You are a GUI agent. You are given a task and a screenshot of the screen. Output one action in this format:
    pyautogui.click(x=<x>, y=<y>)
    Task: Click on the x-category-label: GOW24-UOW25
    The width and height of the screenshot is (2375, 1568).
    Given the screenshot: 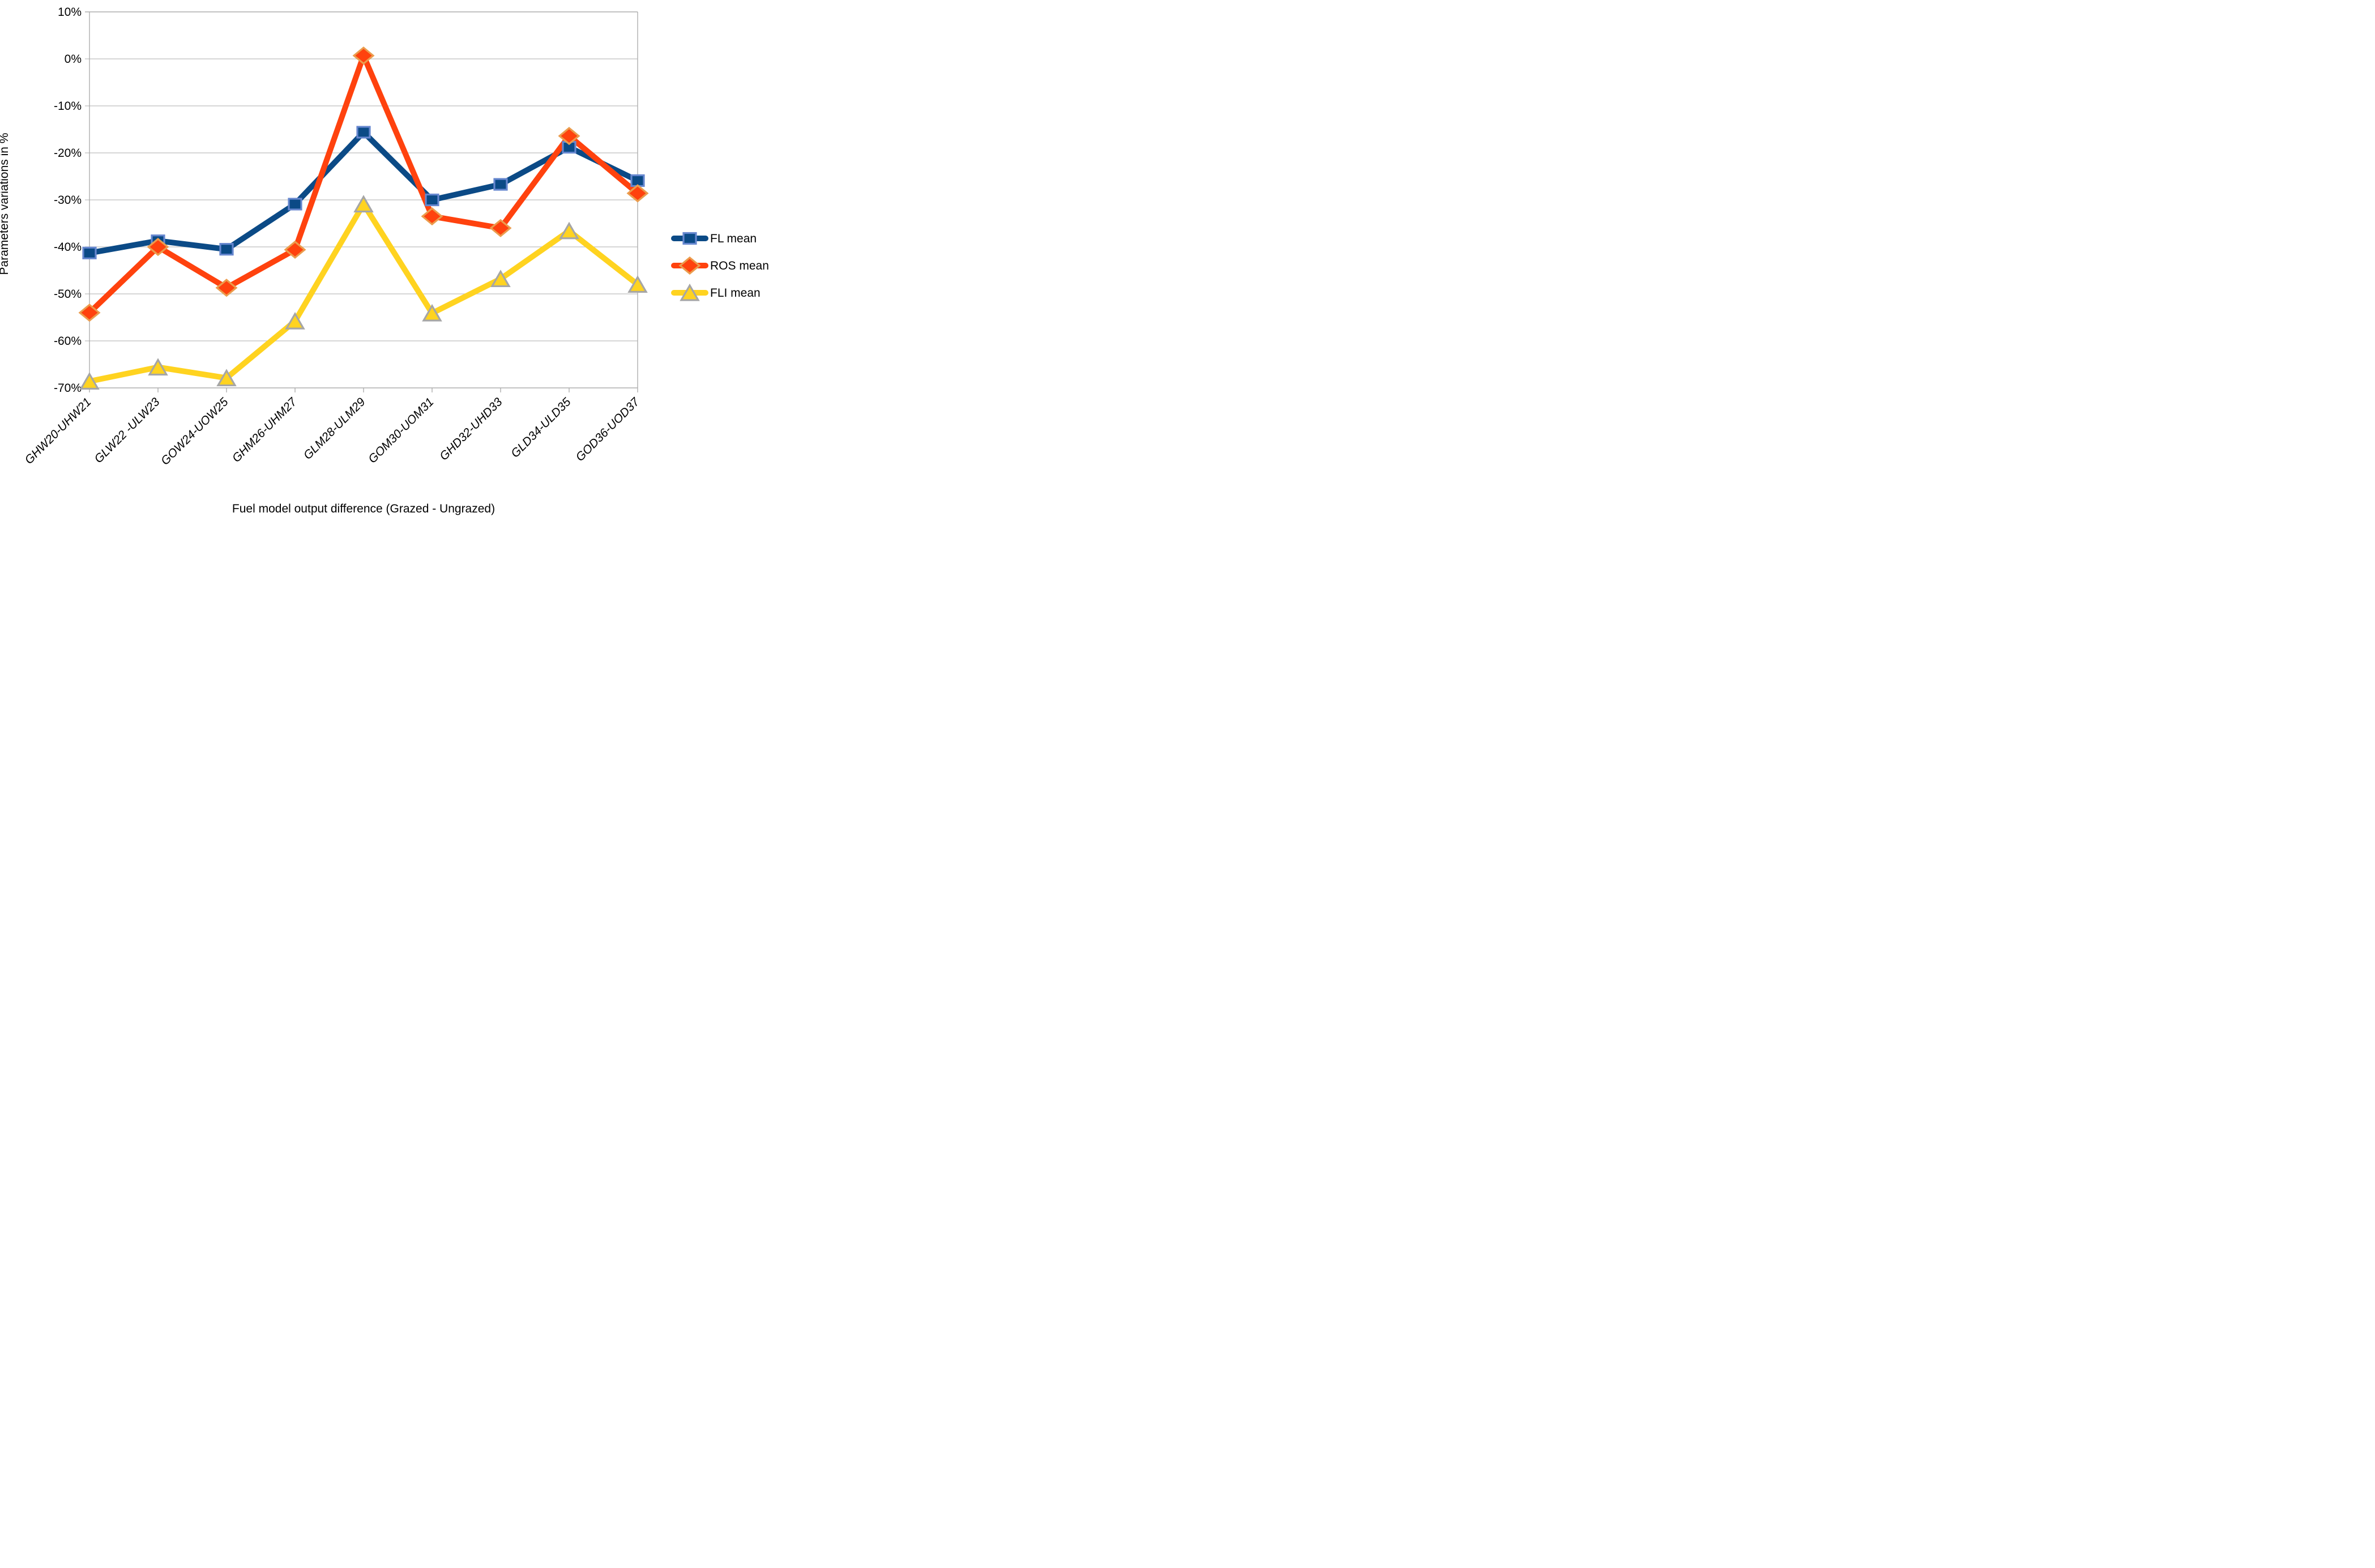 What is the action you would take?
    pyautogui.click(x=195, y=431)
    